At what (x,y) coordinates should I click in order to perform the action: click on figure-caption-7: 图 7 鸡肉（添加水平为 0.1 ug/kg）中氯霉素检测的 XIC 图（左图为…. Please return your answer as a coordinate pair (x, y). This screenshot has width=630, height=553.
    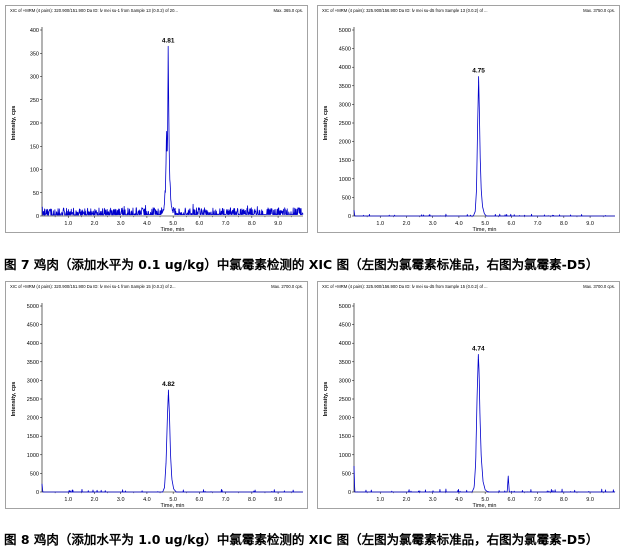
    Looking at the image, I should click on (301, 264).